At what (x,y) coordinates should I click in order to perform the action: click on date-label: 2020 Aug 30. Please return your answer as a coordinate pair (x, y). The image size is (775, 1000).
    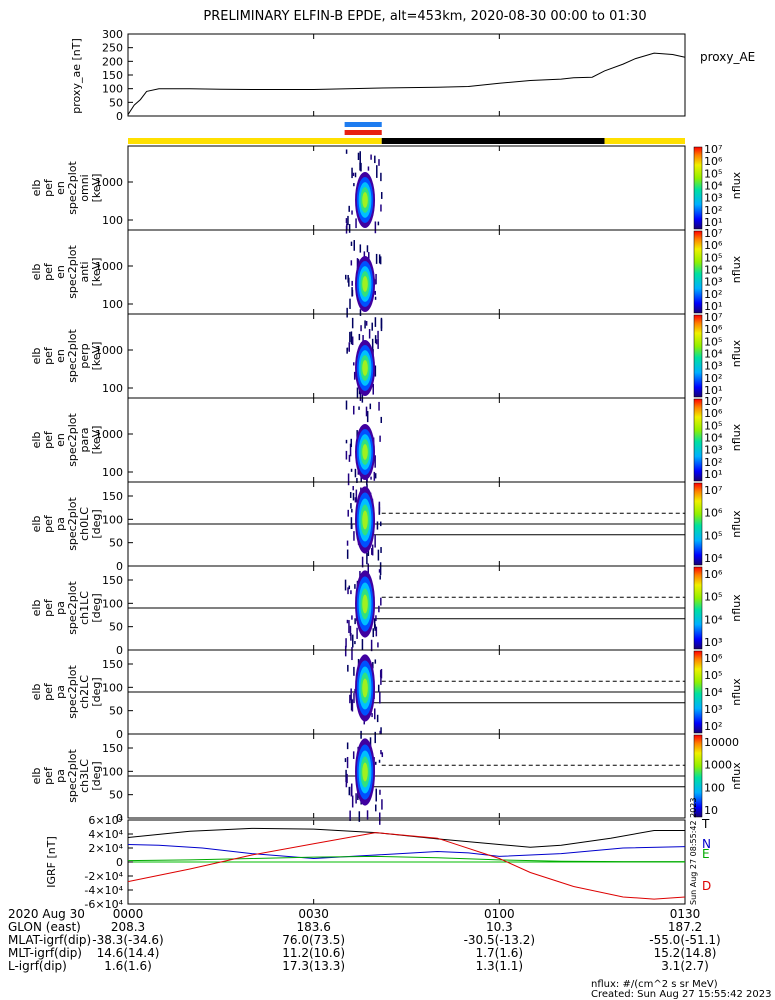
    Looking at the image, I should click on (46, 914).